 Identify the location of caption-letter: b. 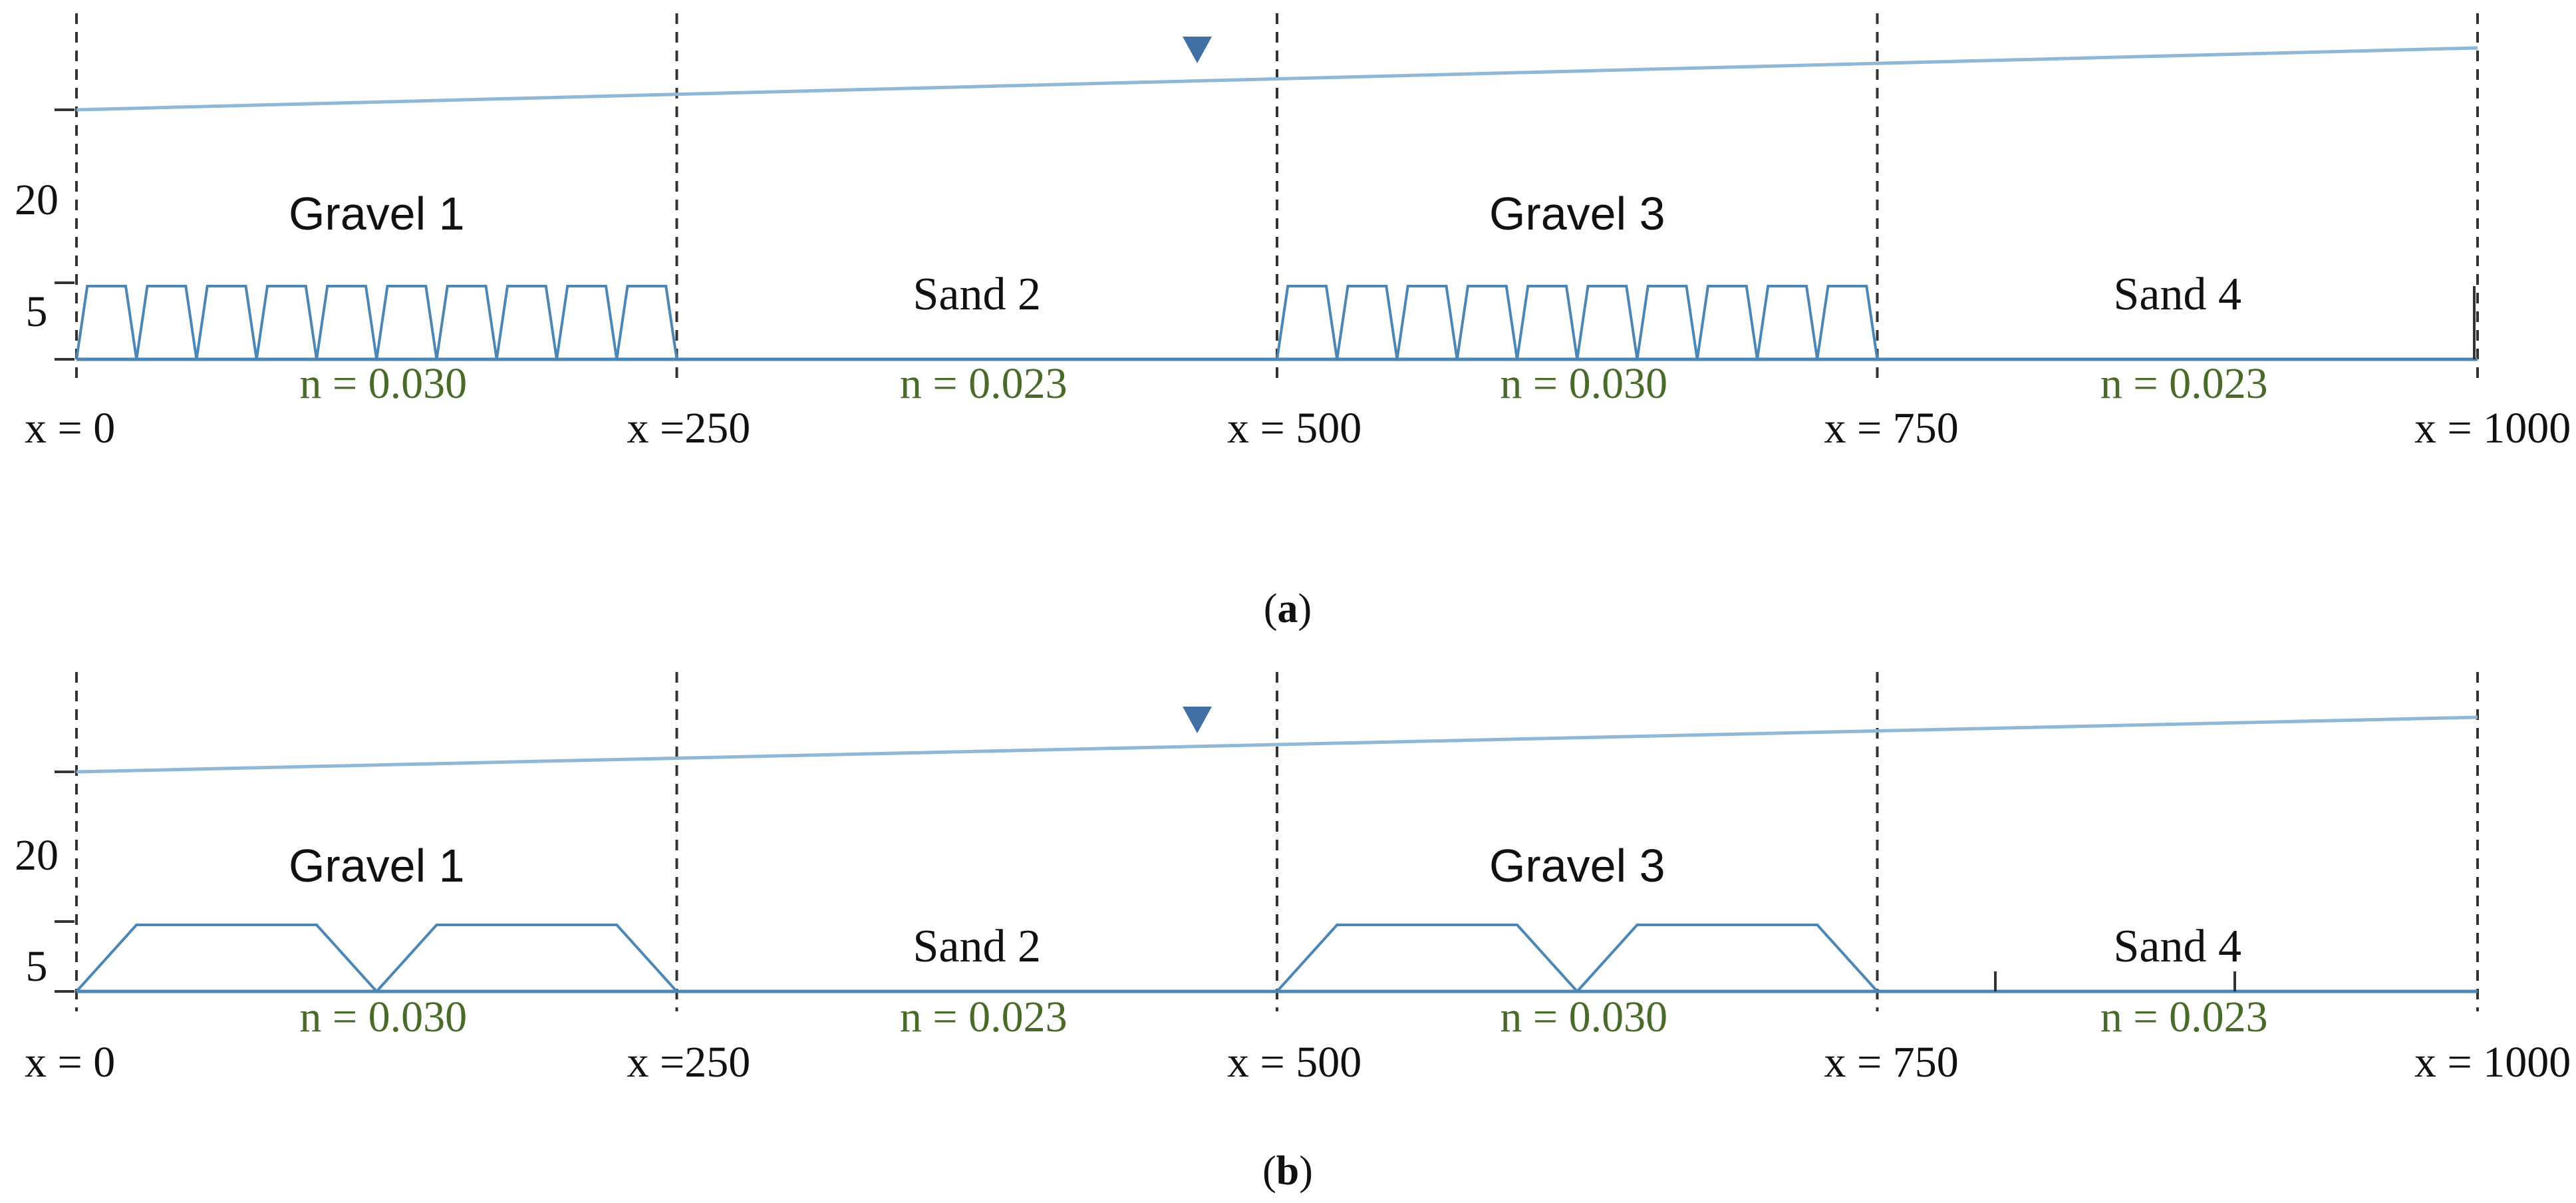
(1287, 1171).